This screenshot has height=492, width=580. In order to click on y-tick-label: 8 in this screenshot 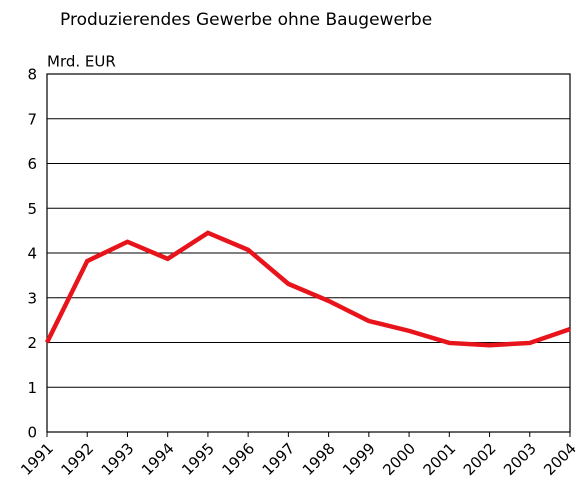, I will do `click(32, 75)`.